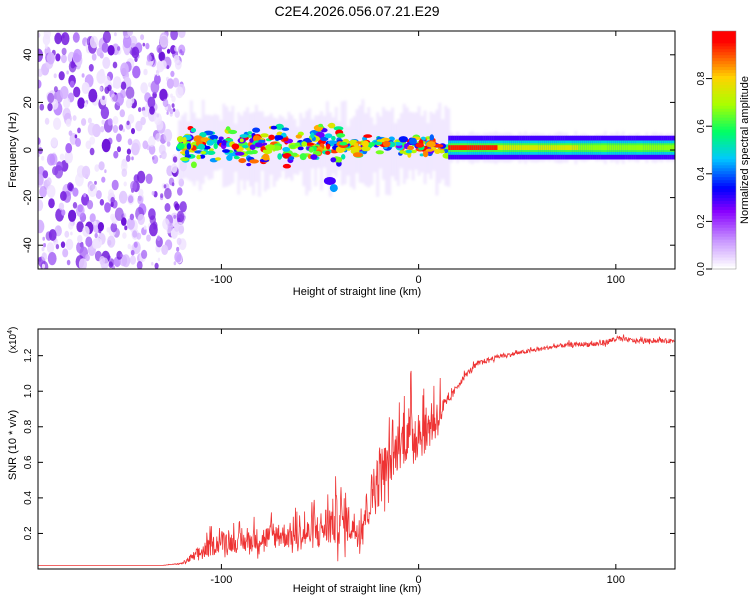 The width and height of the screenshot is (750, 605). Describe the element at coordinates (701, 126) in the screenshot. I see `colorbar-tick-label: 0.6` at that location.